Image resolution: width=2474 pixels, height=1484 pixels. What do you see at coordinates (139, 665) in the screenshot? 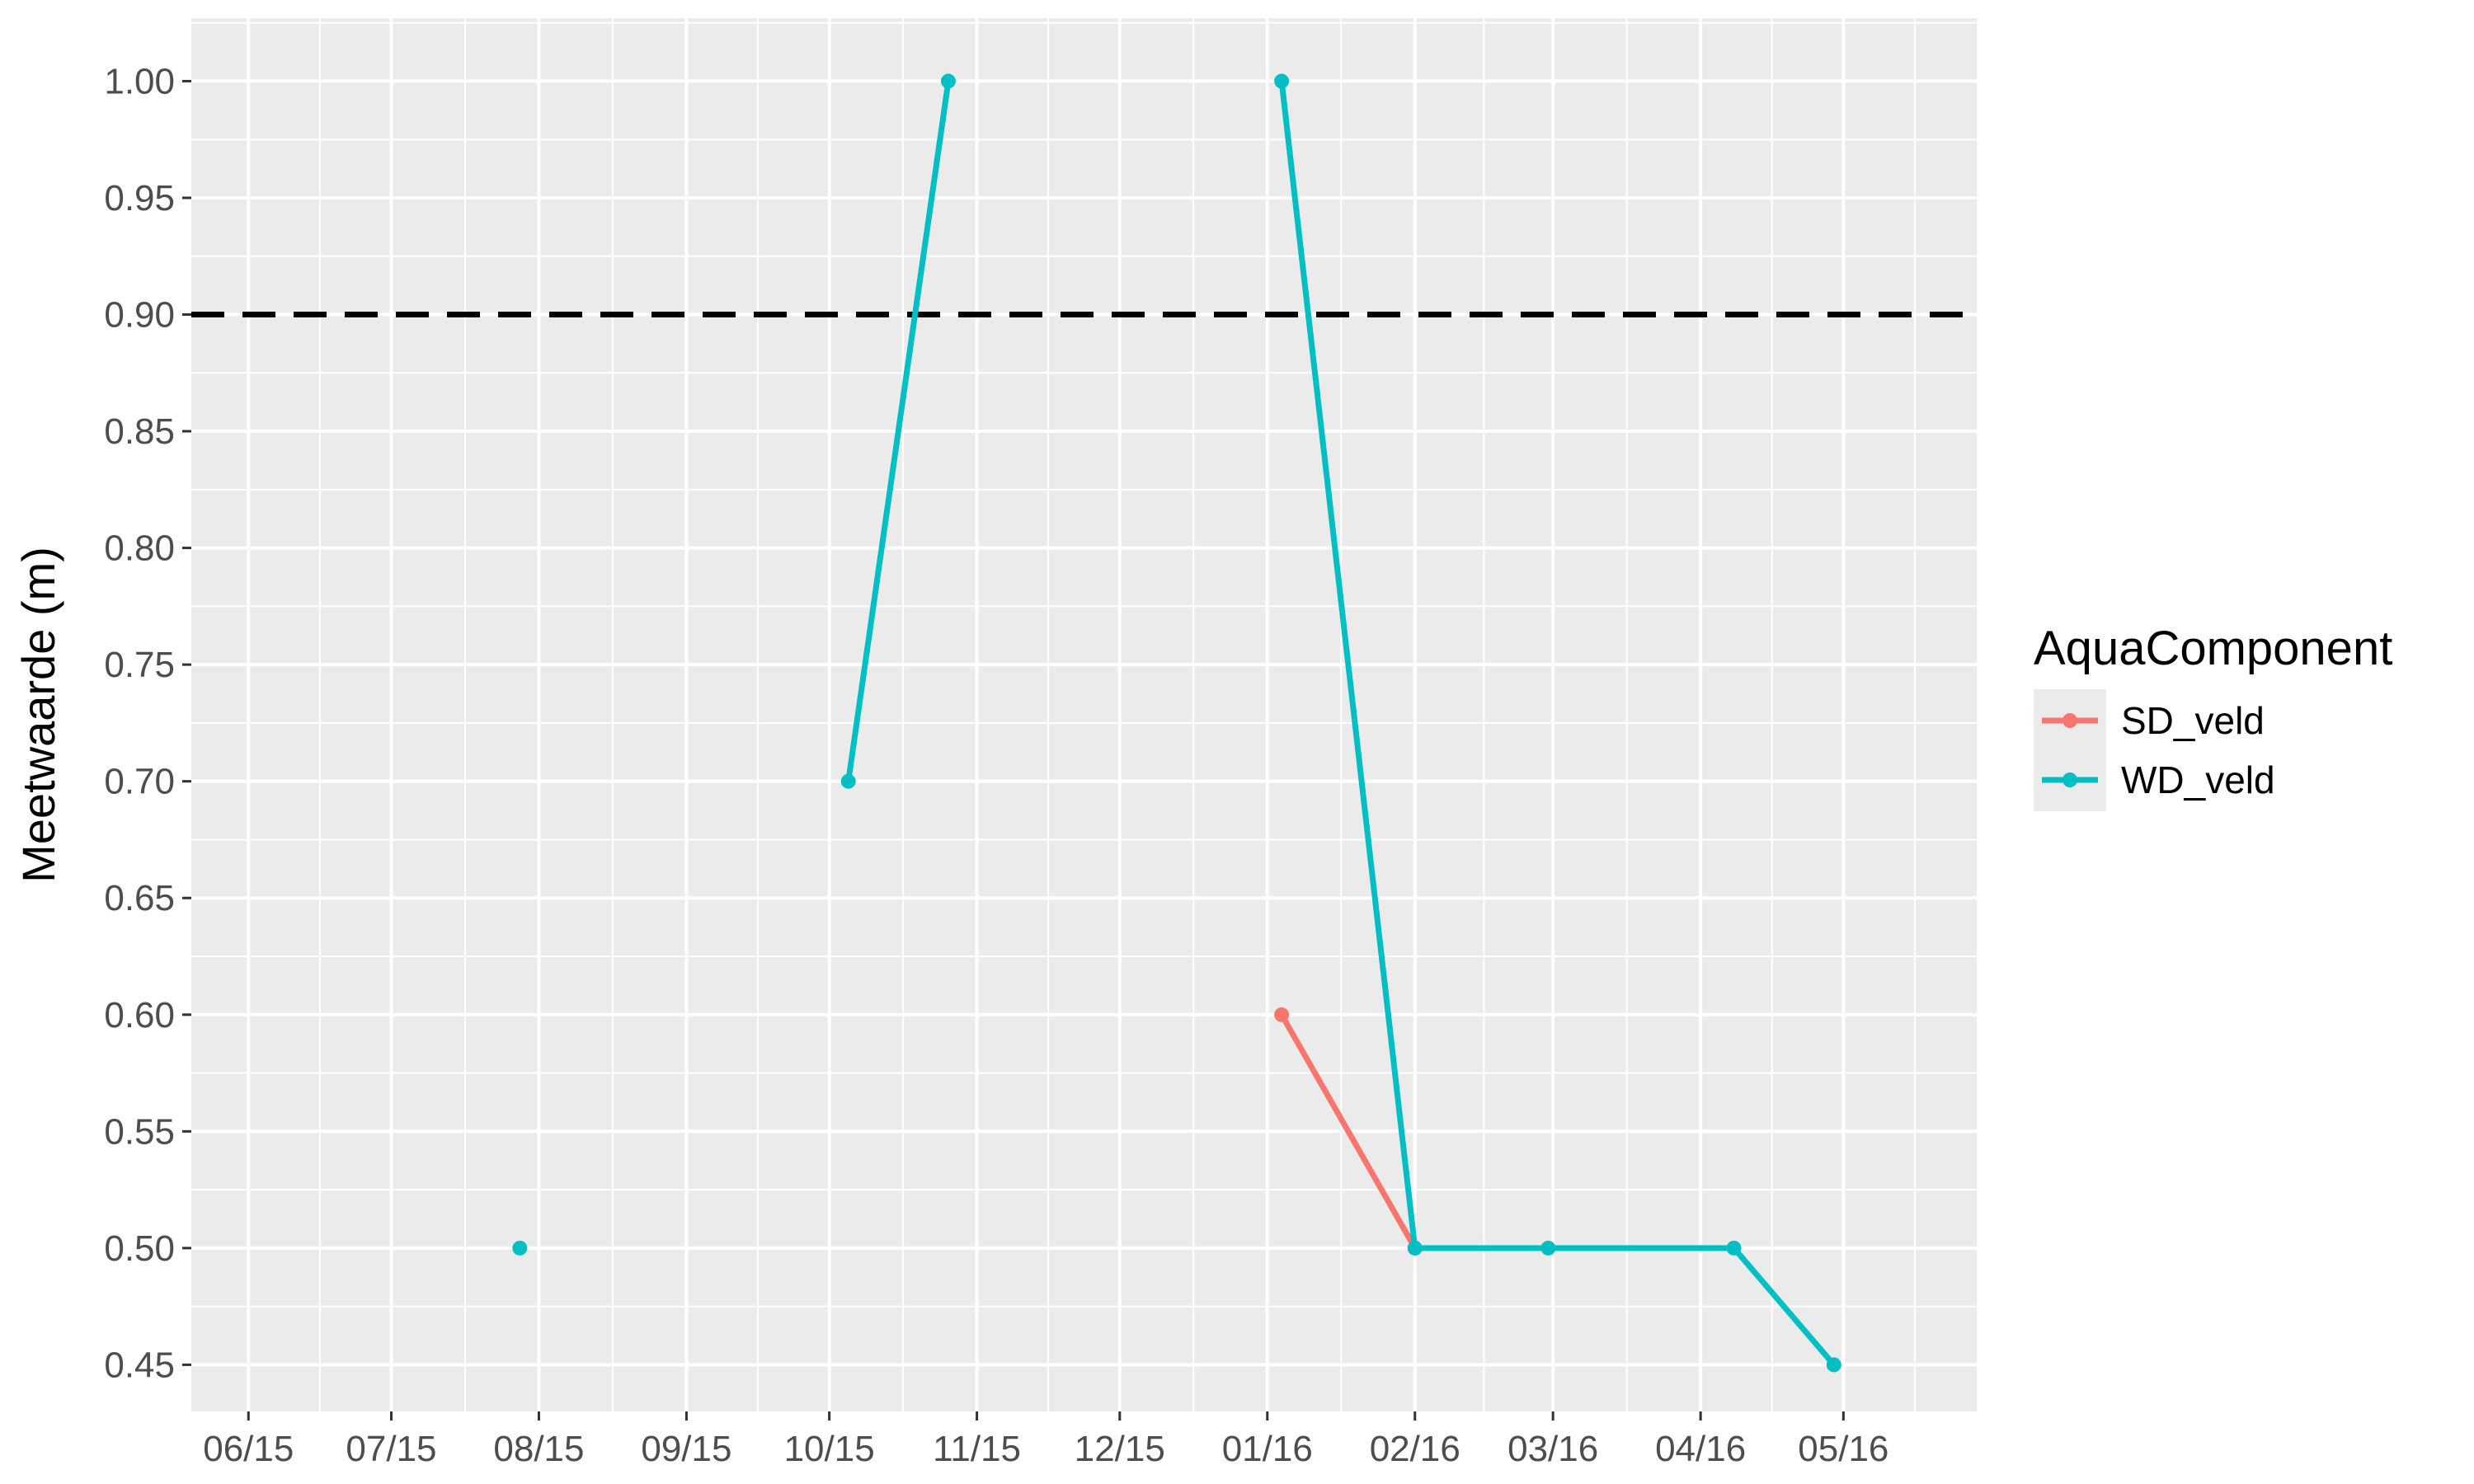
I see `y-tick-label: 0.75` at bounding box center [139, 665].